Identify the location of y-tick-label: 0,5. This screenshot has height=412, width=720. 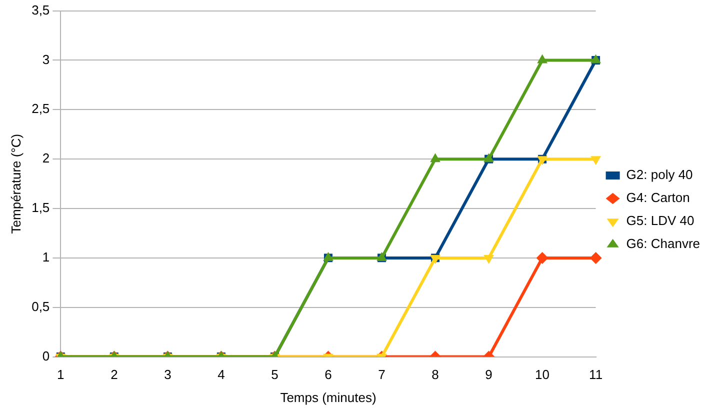
(41, 306).